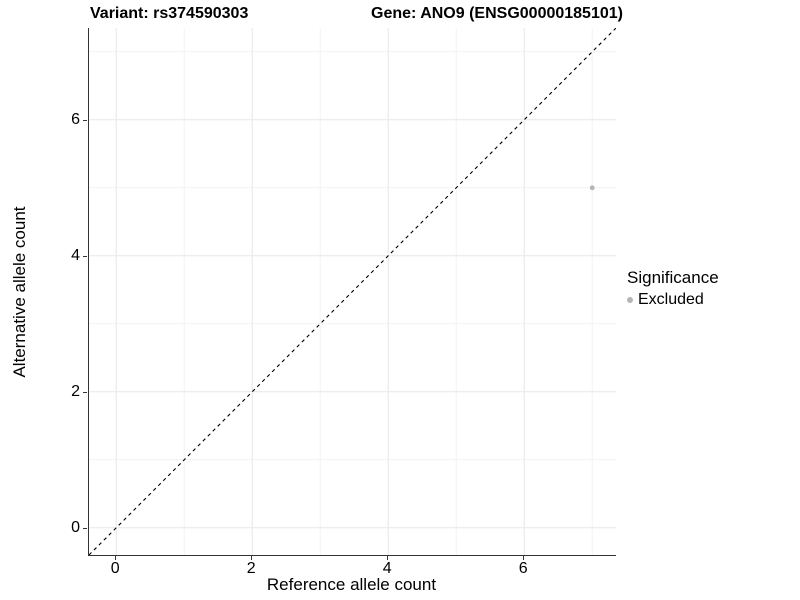  I want to click on legend-title: Significance, so click(673, 277).